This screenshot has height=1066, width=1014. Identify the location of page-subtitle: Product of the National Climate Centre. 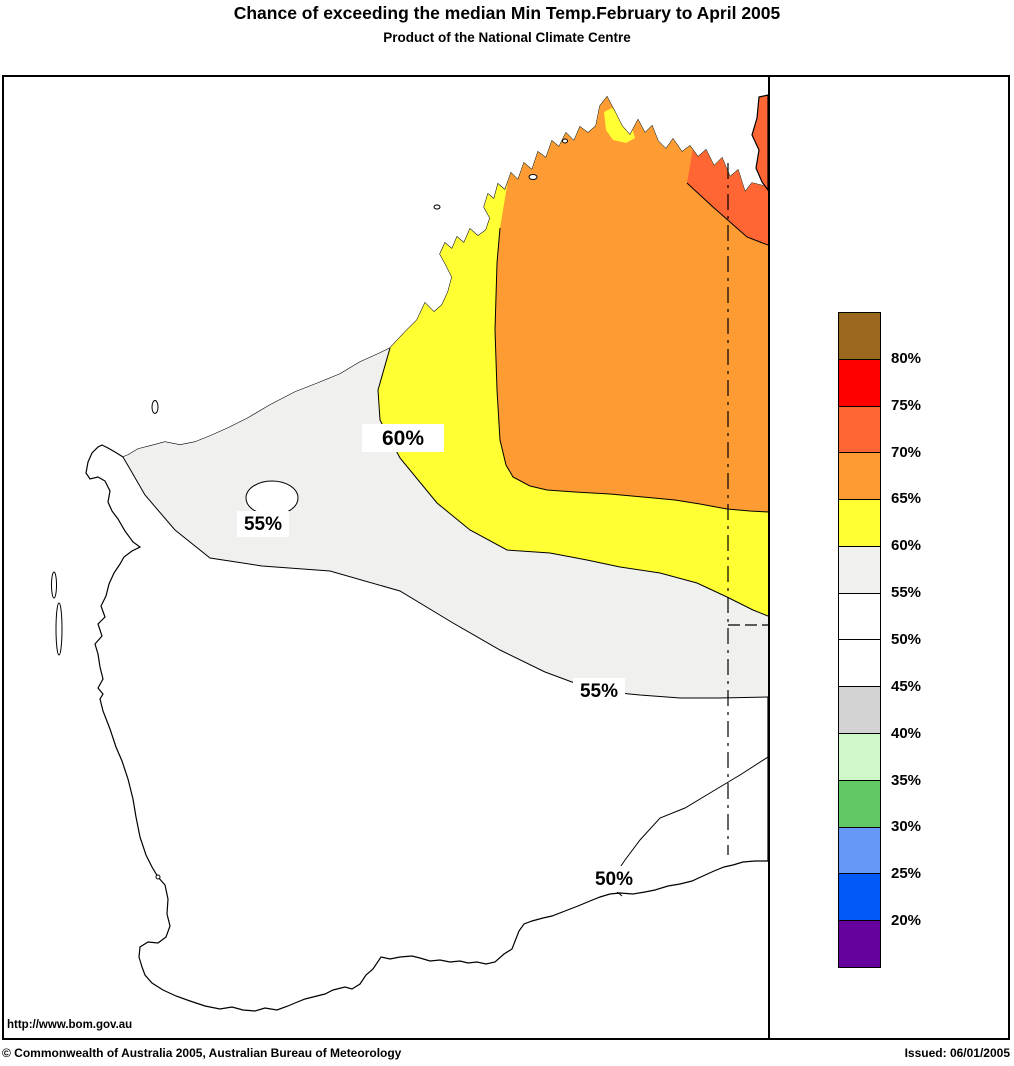
(507, 37).